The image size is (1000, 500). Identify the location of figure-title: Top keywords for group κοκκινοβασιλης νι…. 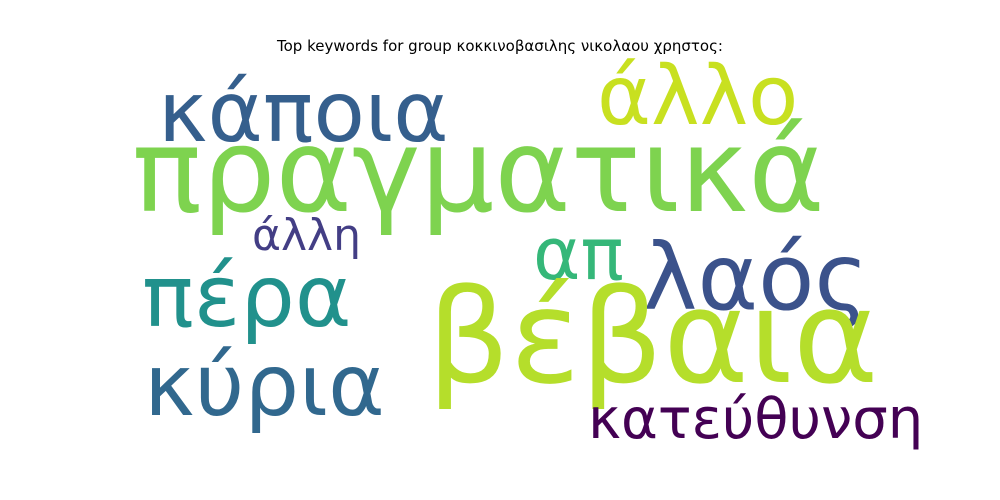
(500, 46).